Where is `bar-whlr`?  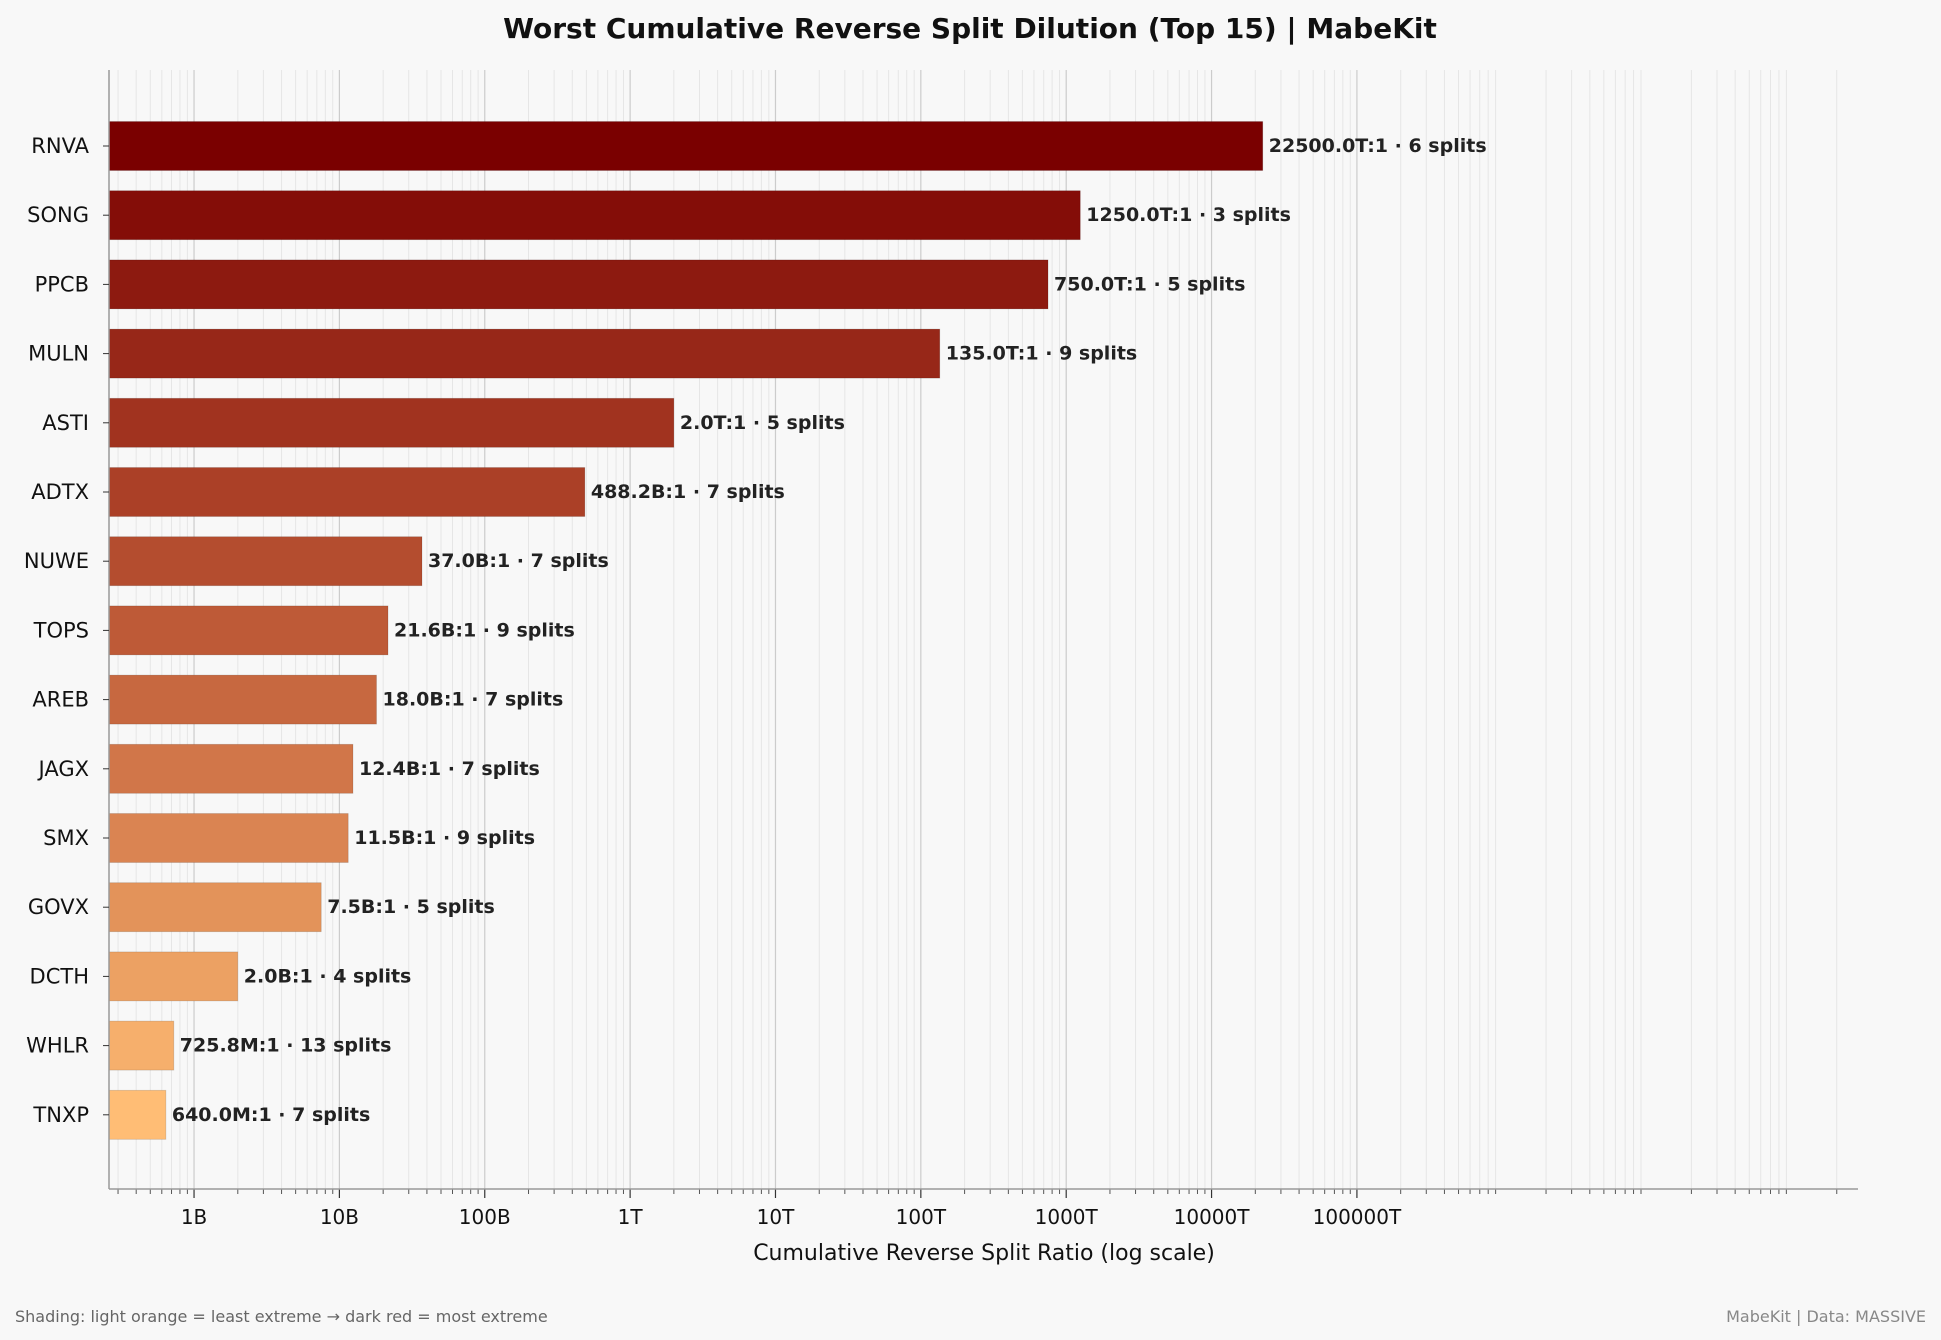
bar-whlr is located at coordinates (141, 1045).